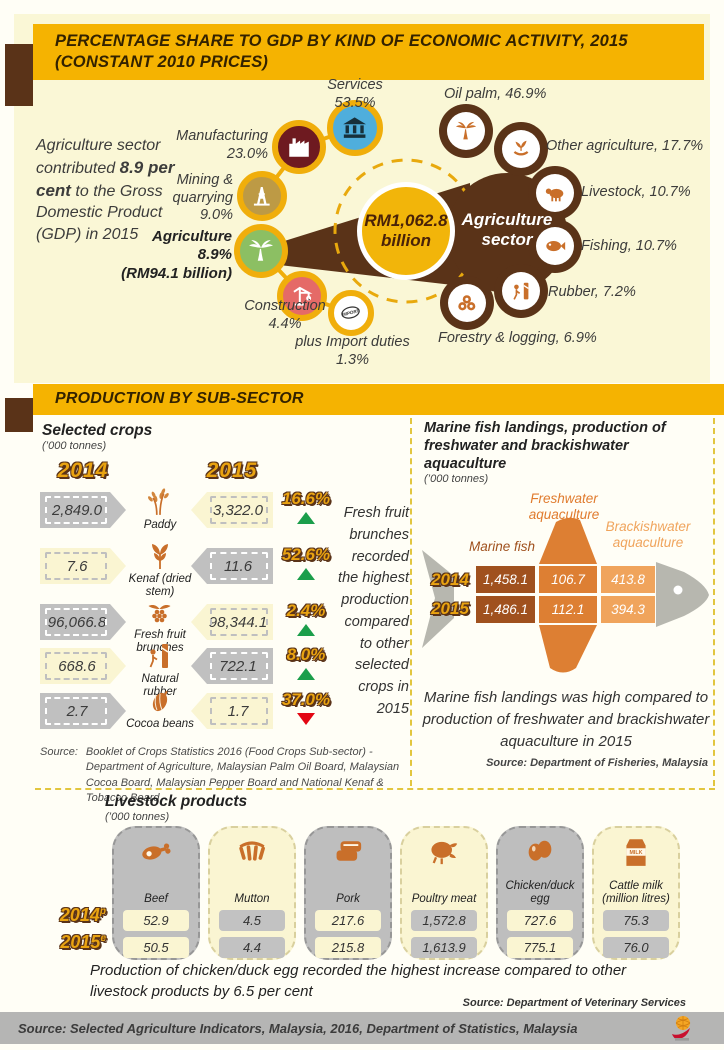 Image resolution: width=724 pixels, height=1050 pixels. Describe the element at coordinates (77, 566) in the screenshot. I see `kenaf-2014-value: 7.6` at that location.